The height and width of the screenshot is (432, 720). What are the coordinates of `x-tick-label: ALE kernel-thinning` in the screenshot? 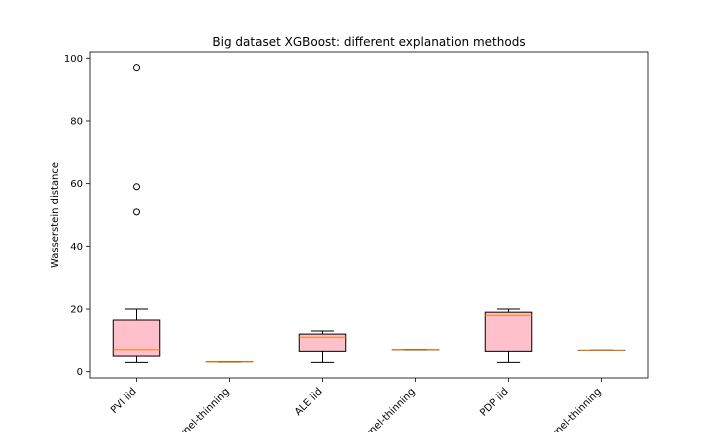 It's located at (379, 409).